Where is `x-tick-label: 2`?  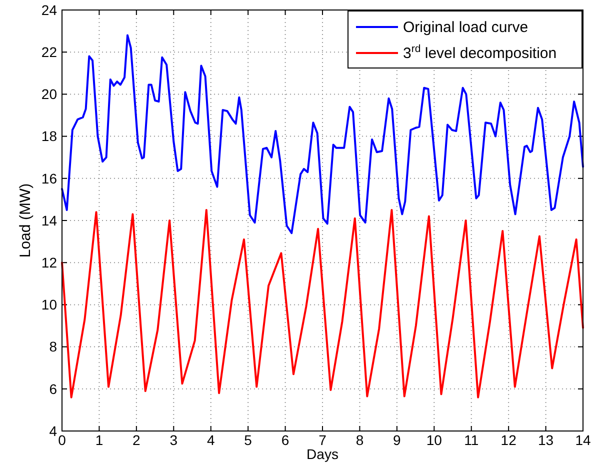
x-tick-label: 2 is located at coordinates (136, 440).